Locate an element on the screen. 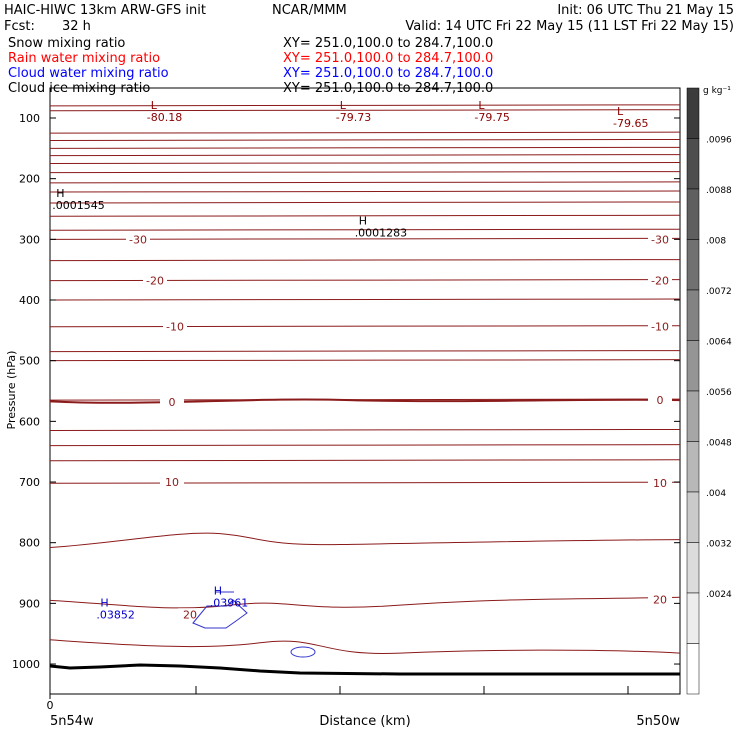 The image size is (740, 740). temp-label-10: 20 is located at coordinates (190, 614).